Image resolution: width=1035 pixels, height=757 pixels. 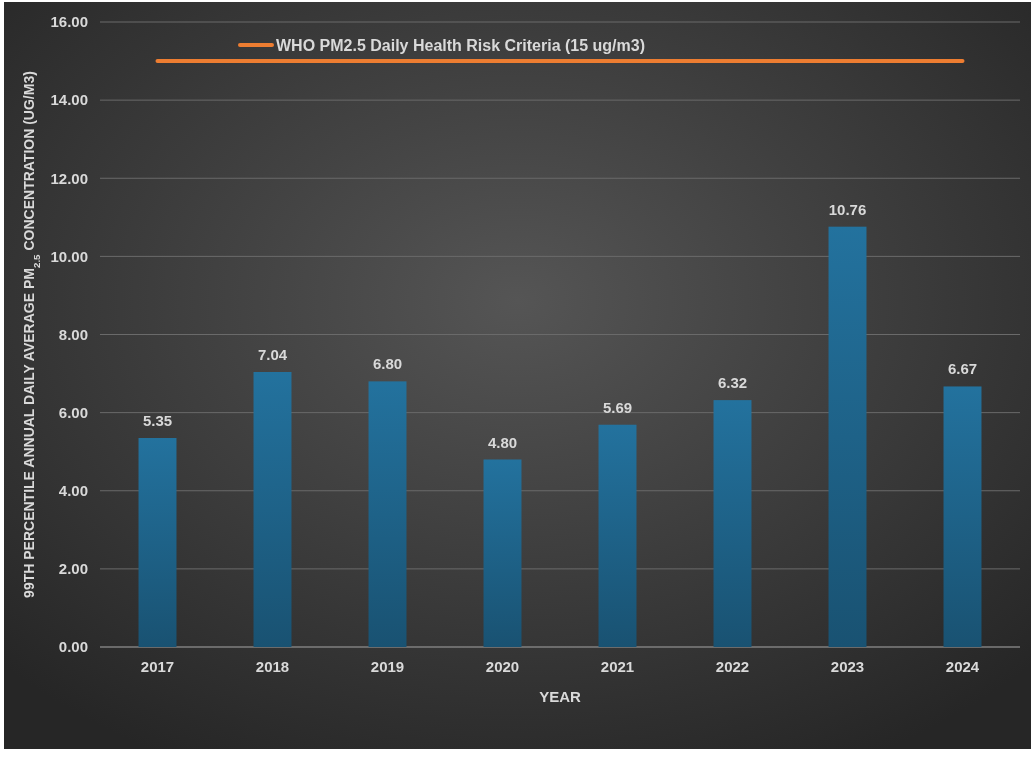 What do you see at coordinates (617, 666) in the screenshot?
I see `x-tick-label: 2021` at bounding box center [617, 666].